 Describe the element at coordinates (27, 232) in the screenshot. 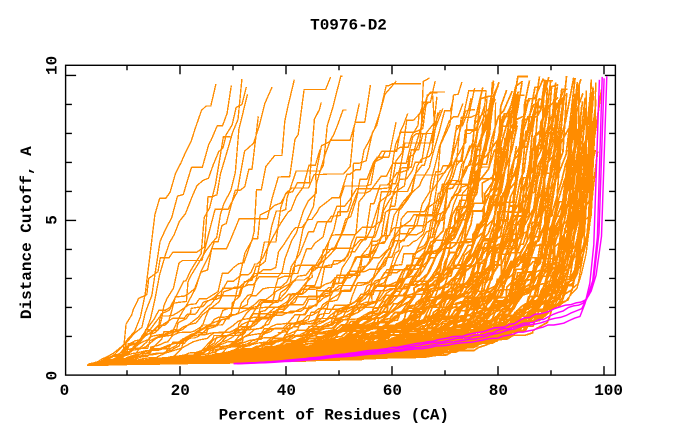

I see `svg-text: Distance Cutoff, A` at that location.